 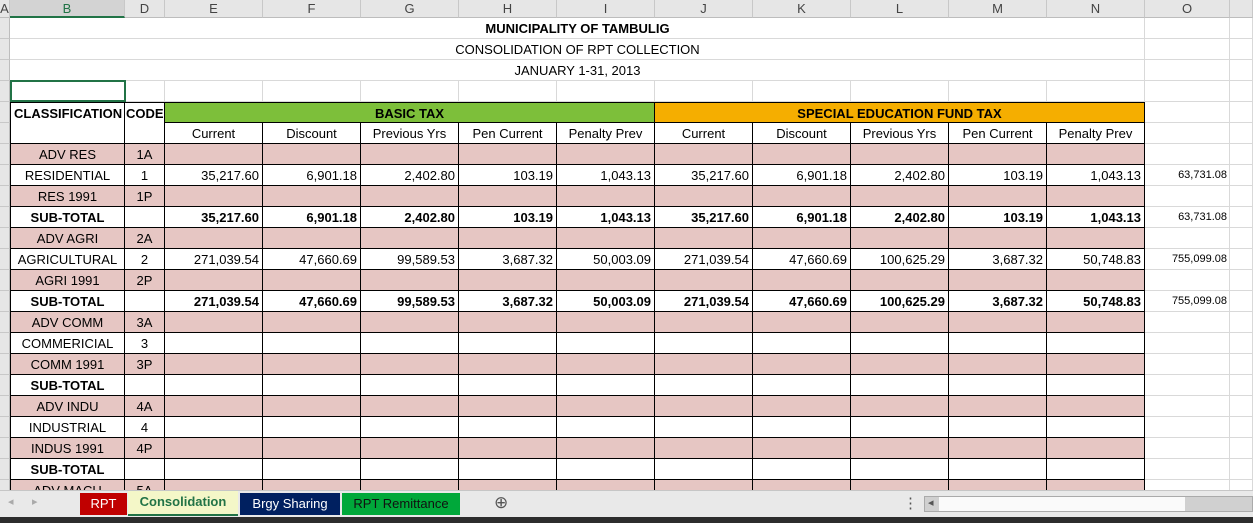 I want to click on sheet-tab-consolidation: Consolidation, so click(x=183, y=503).